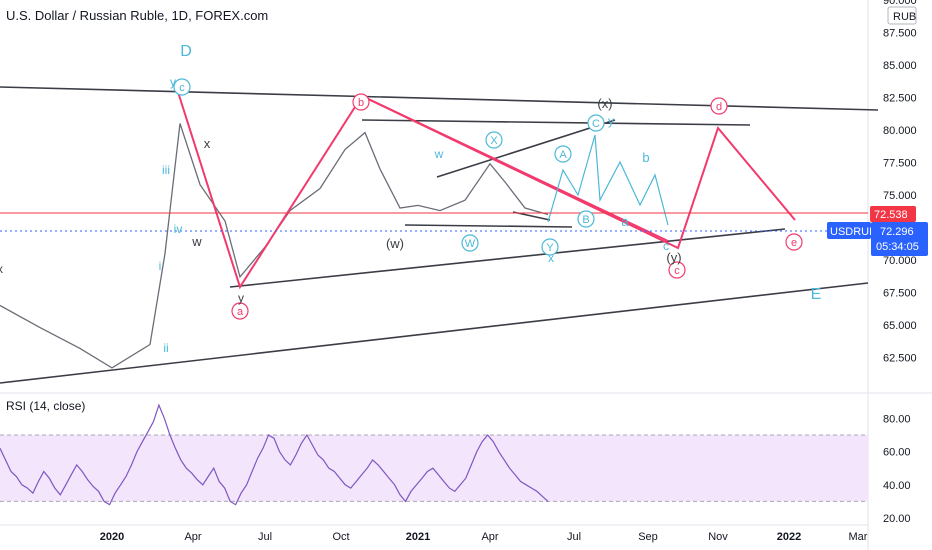 The height and width of the screenshot is (550, 932). I want to click on currency-badge-box, so click(902, 15).